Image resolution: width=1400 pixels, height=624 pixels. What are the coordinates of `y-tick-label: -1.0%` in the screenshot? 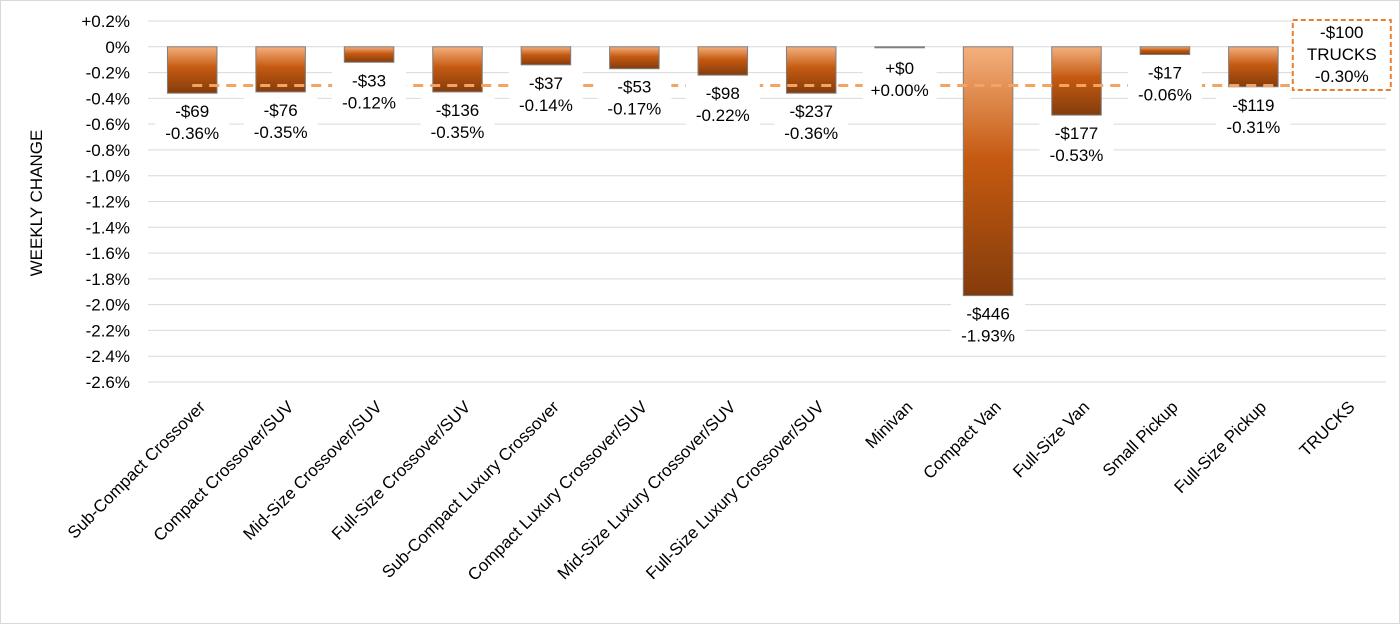 It's located at (108, 176).